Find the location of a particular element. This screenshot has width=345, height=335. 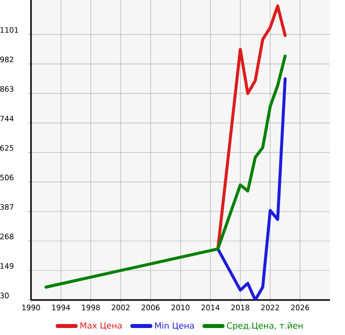

legend-label: Сред.Цена, т.йен is located at coordinates (264, 326).